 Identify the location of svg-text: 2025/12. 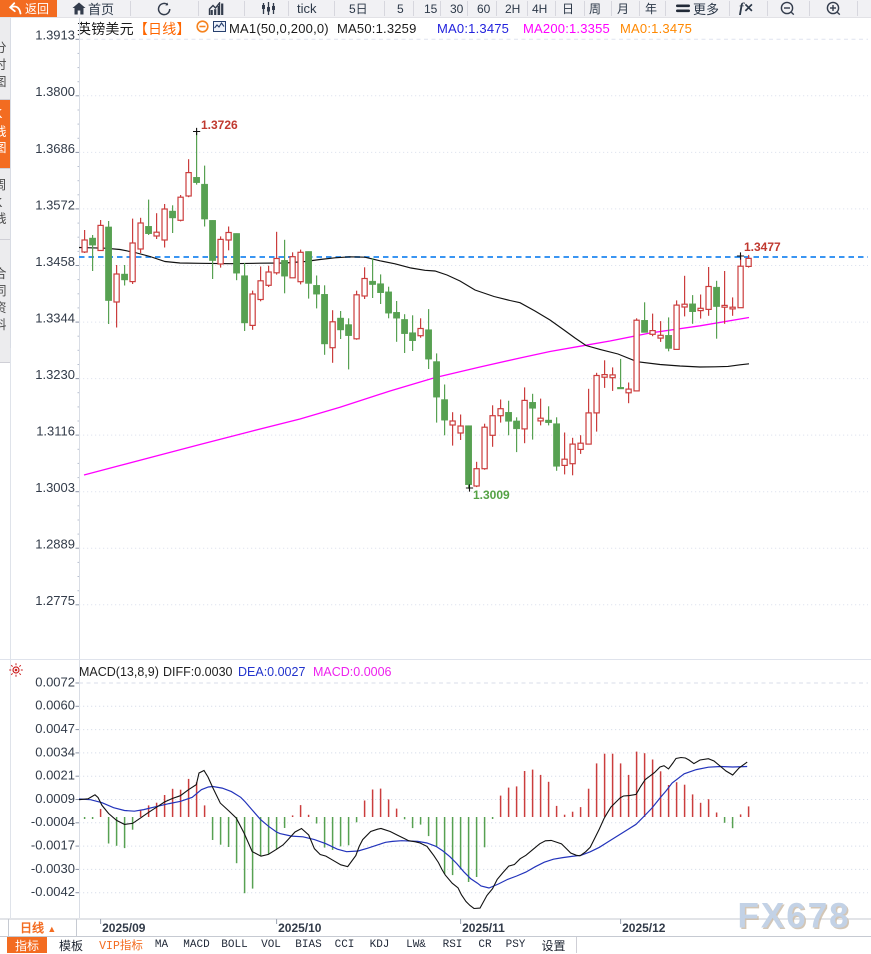
(644, 928).